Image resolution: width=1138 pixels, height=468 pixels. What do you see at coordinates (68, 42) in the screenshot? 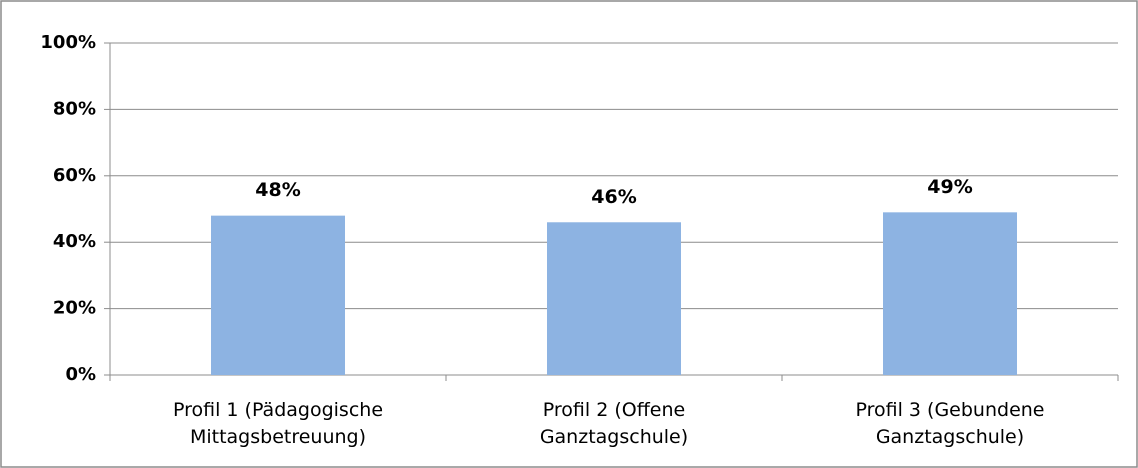
I see `y-tick-label: 100%` at bounding box center [68, 42].